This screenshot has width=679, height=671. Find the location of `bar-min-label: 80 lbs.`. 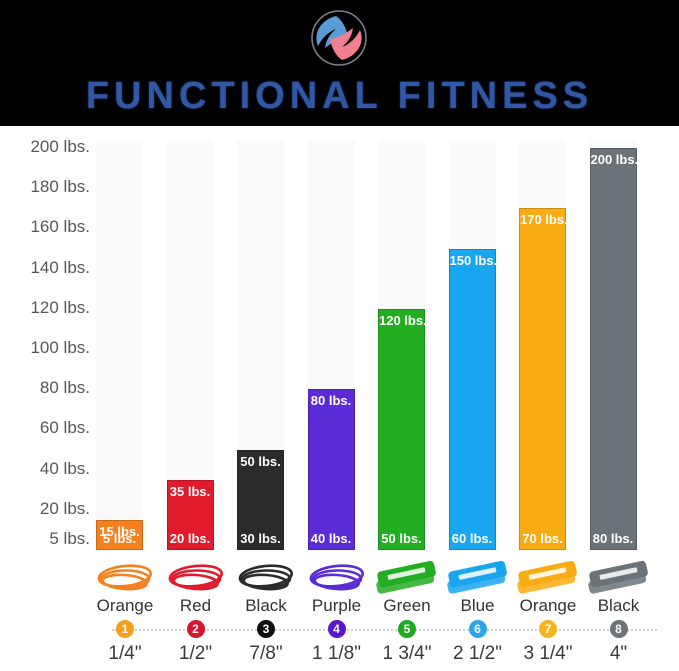

bar-min-label: 80 lbs. is located at coordinates (613, 538).